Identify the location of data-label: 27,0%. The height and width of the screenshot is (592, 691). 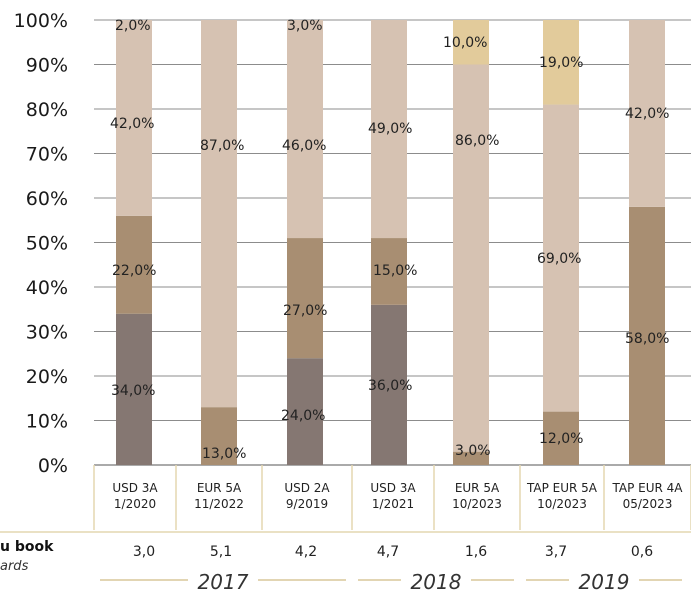
(305, 311).